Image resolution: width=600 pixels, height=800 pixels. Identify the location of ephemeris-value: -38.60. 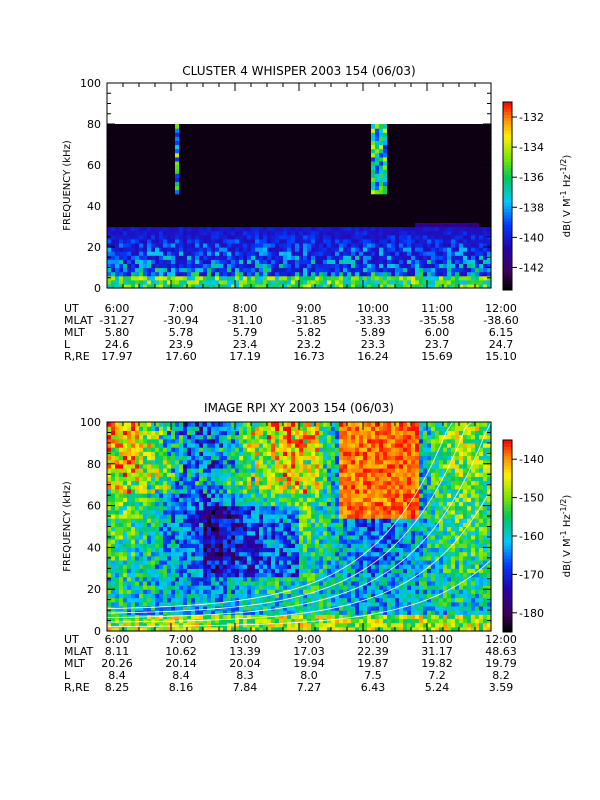
(500, 320).